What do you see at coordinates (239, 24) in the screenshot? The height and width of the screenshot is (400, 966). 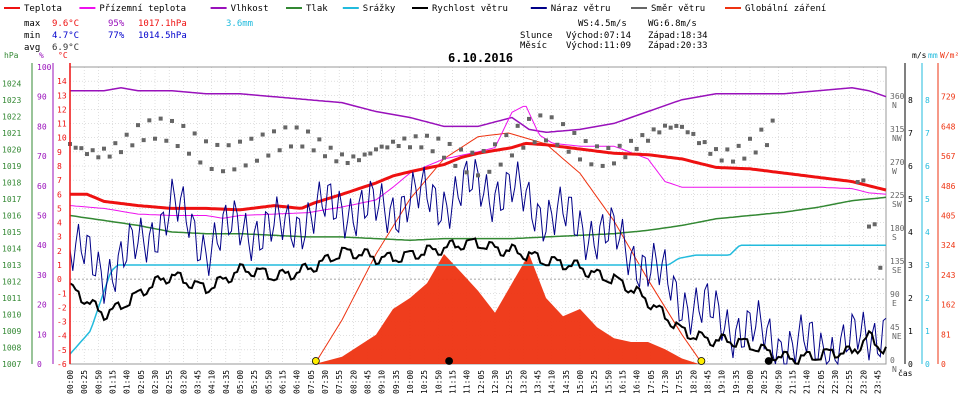 I see `stats-max-rain: 3.6mm` at bounding box center [239, 24].